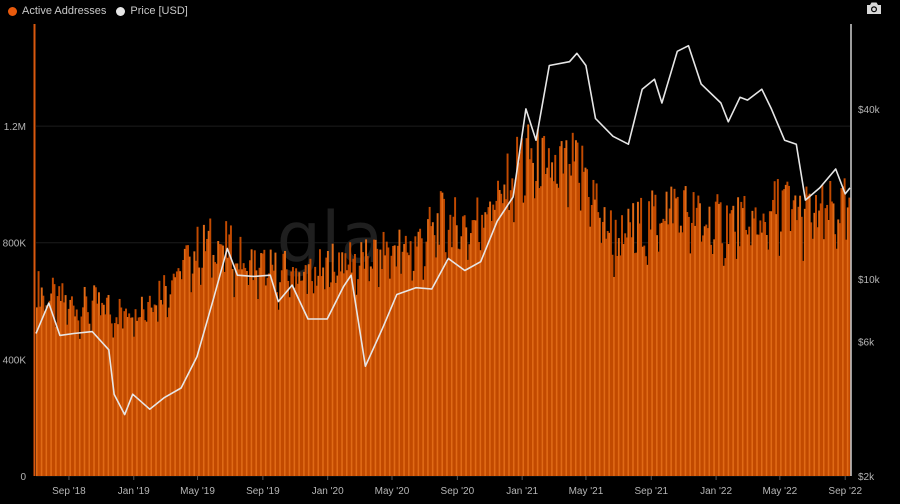  What do you see at coordinates (57, 11) in the screenshot?
I see `legend-item-active-addresses: Active Addresses` at bounding box center [57, 11].